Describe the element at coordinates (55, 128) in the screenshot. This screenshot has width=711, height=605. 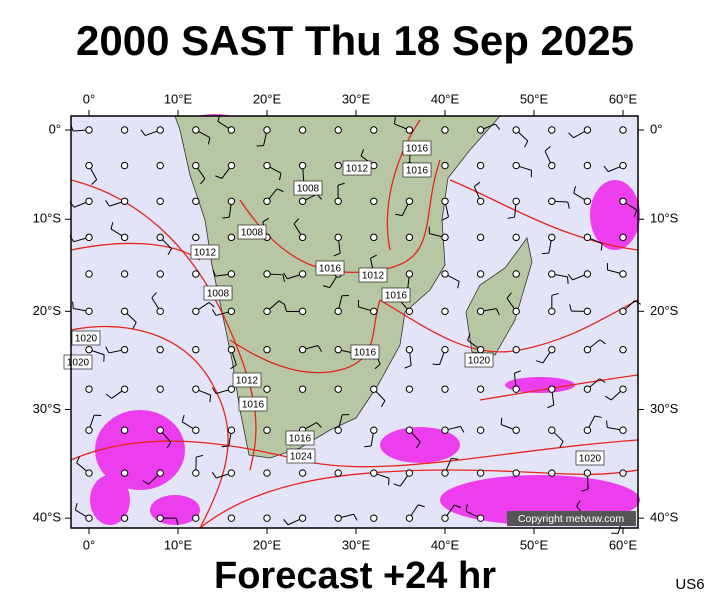
I see `lat-label-left: 0°` at that location.